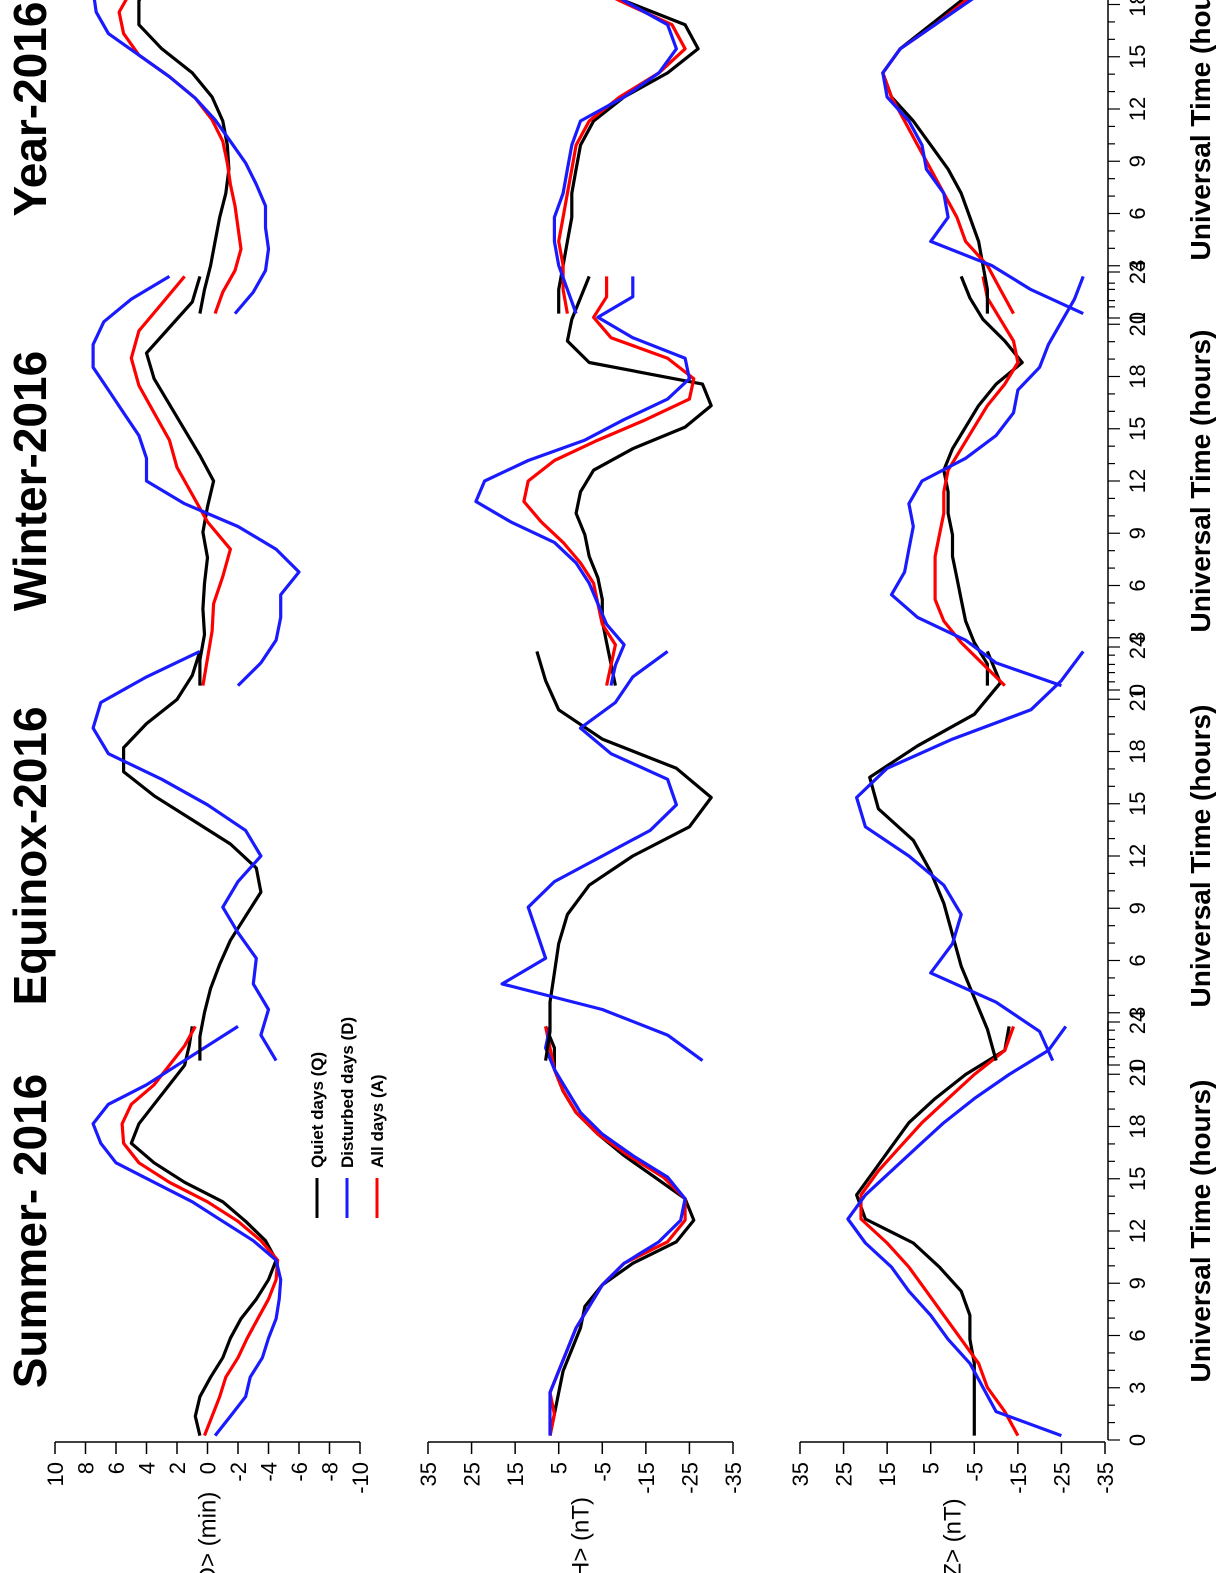 This screenshot has height=1573, width=1223. I want to click on value-tick-label: 10, so click(55, 1474).